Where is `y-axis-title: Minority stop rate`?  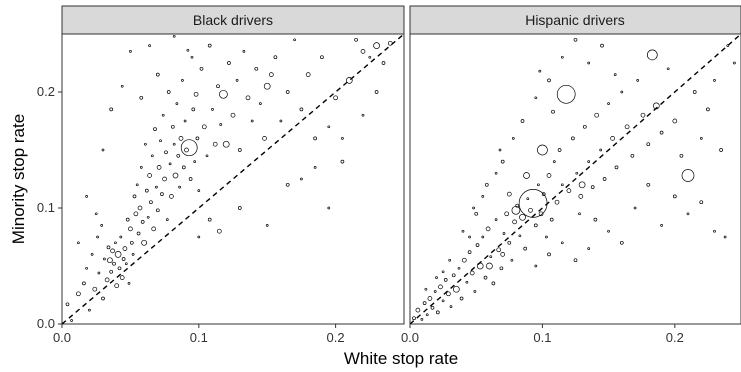 y-axis-title: Minority stop rate is located at coordinates (18, 179).